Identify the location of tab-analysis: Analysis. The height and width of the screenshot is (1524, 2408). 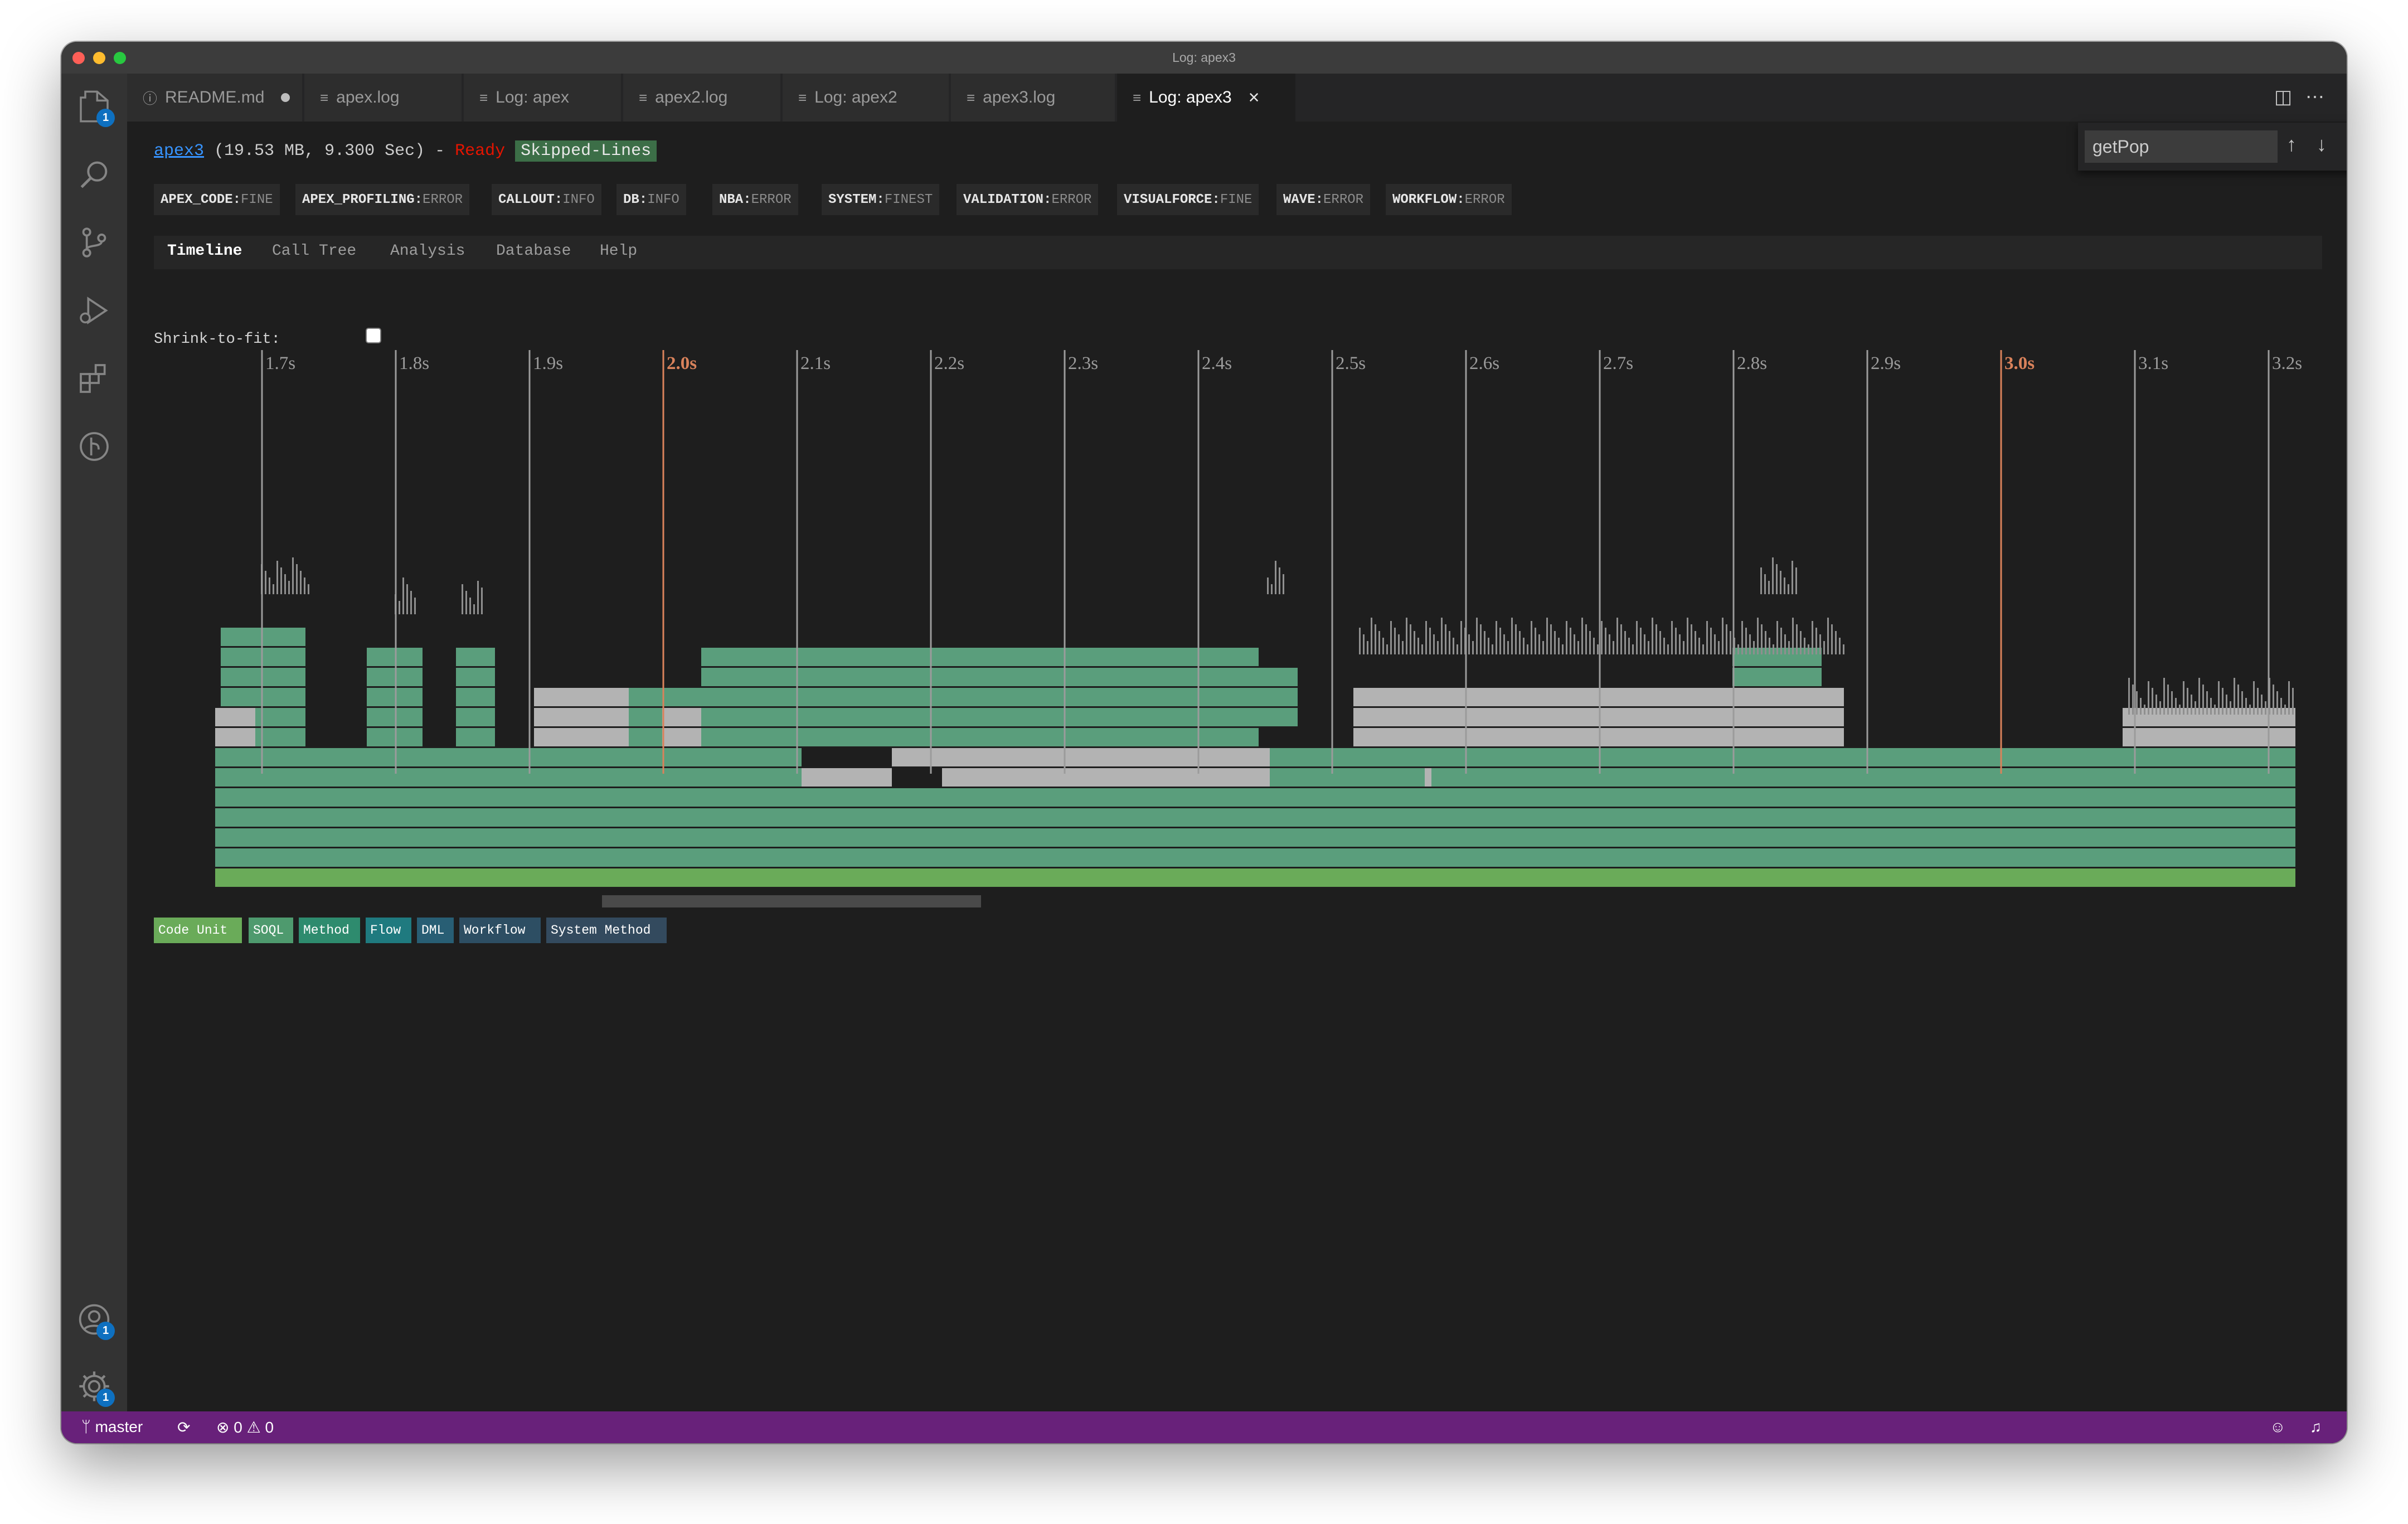
(428, 251).